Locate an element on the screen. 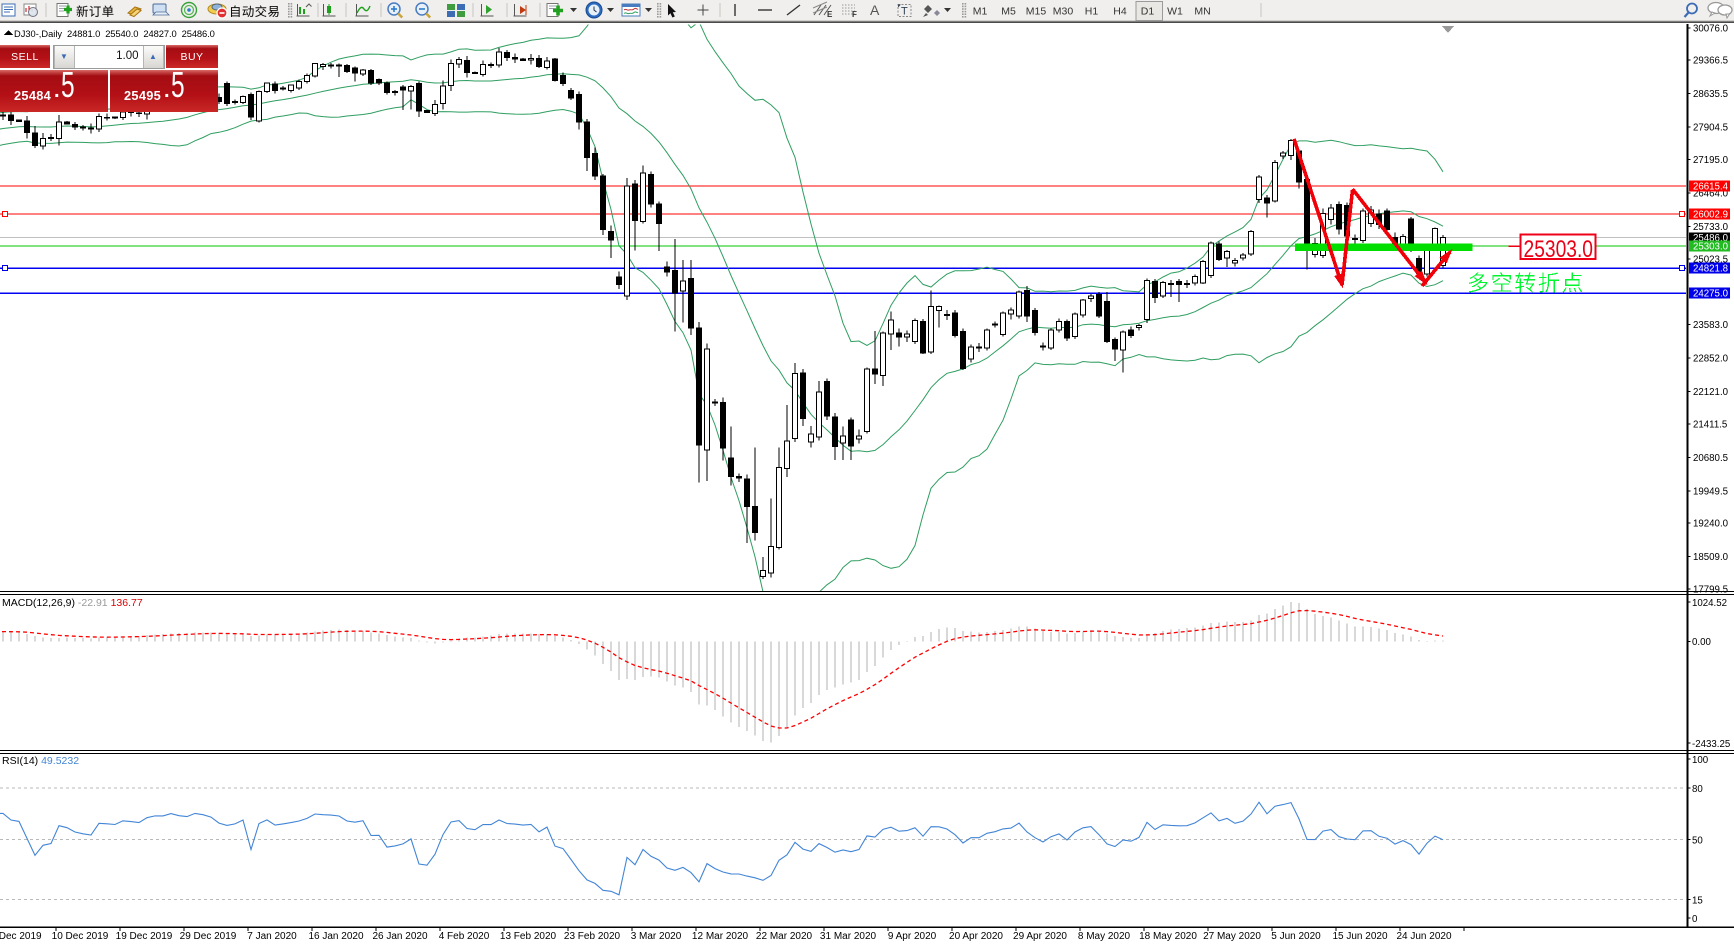 The image size is (1734, 946). svg-text: 0 is located at coordinates (1695, 919).